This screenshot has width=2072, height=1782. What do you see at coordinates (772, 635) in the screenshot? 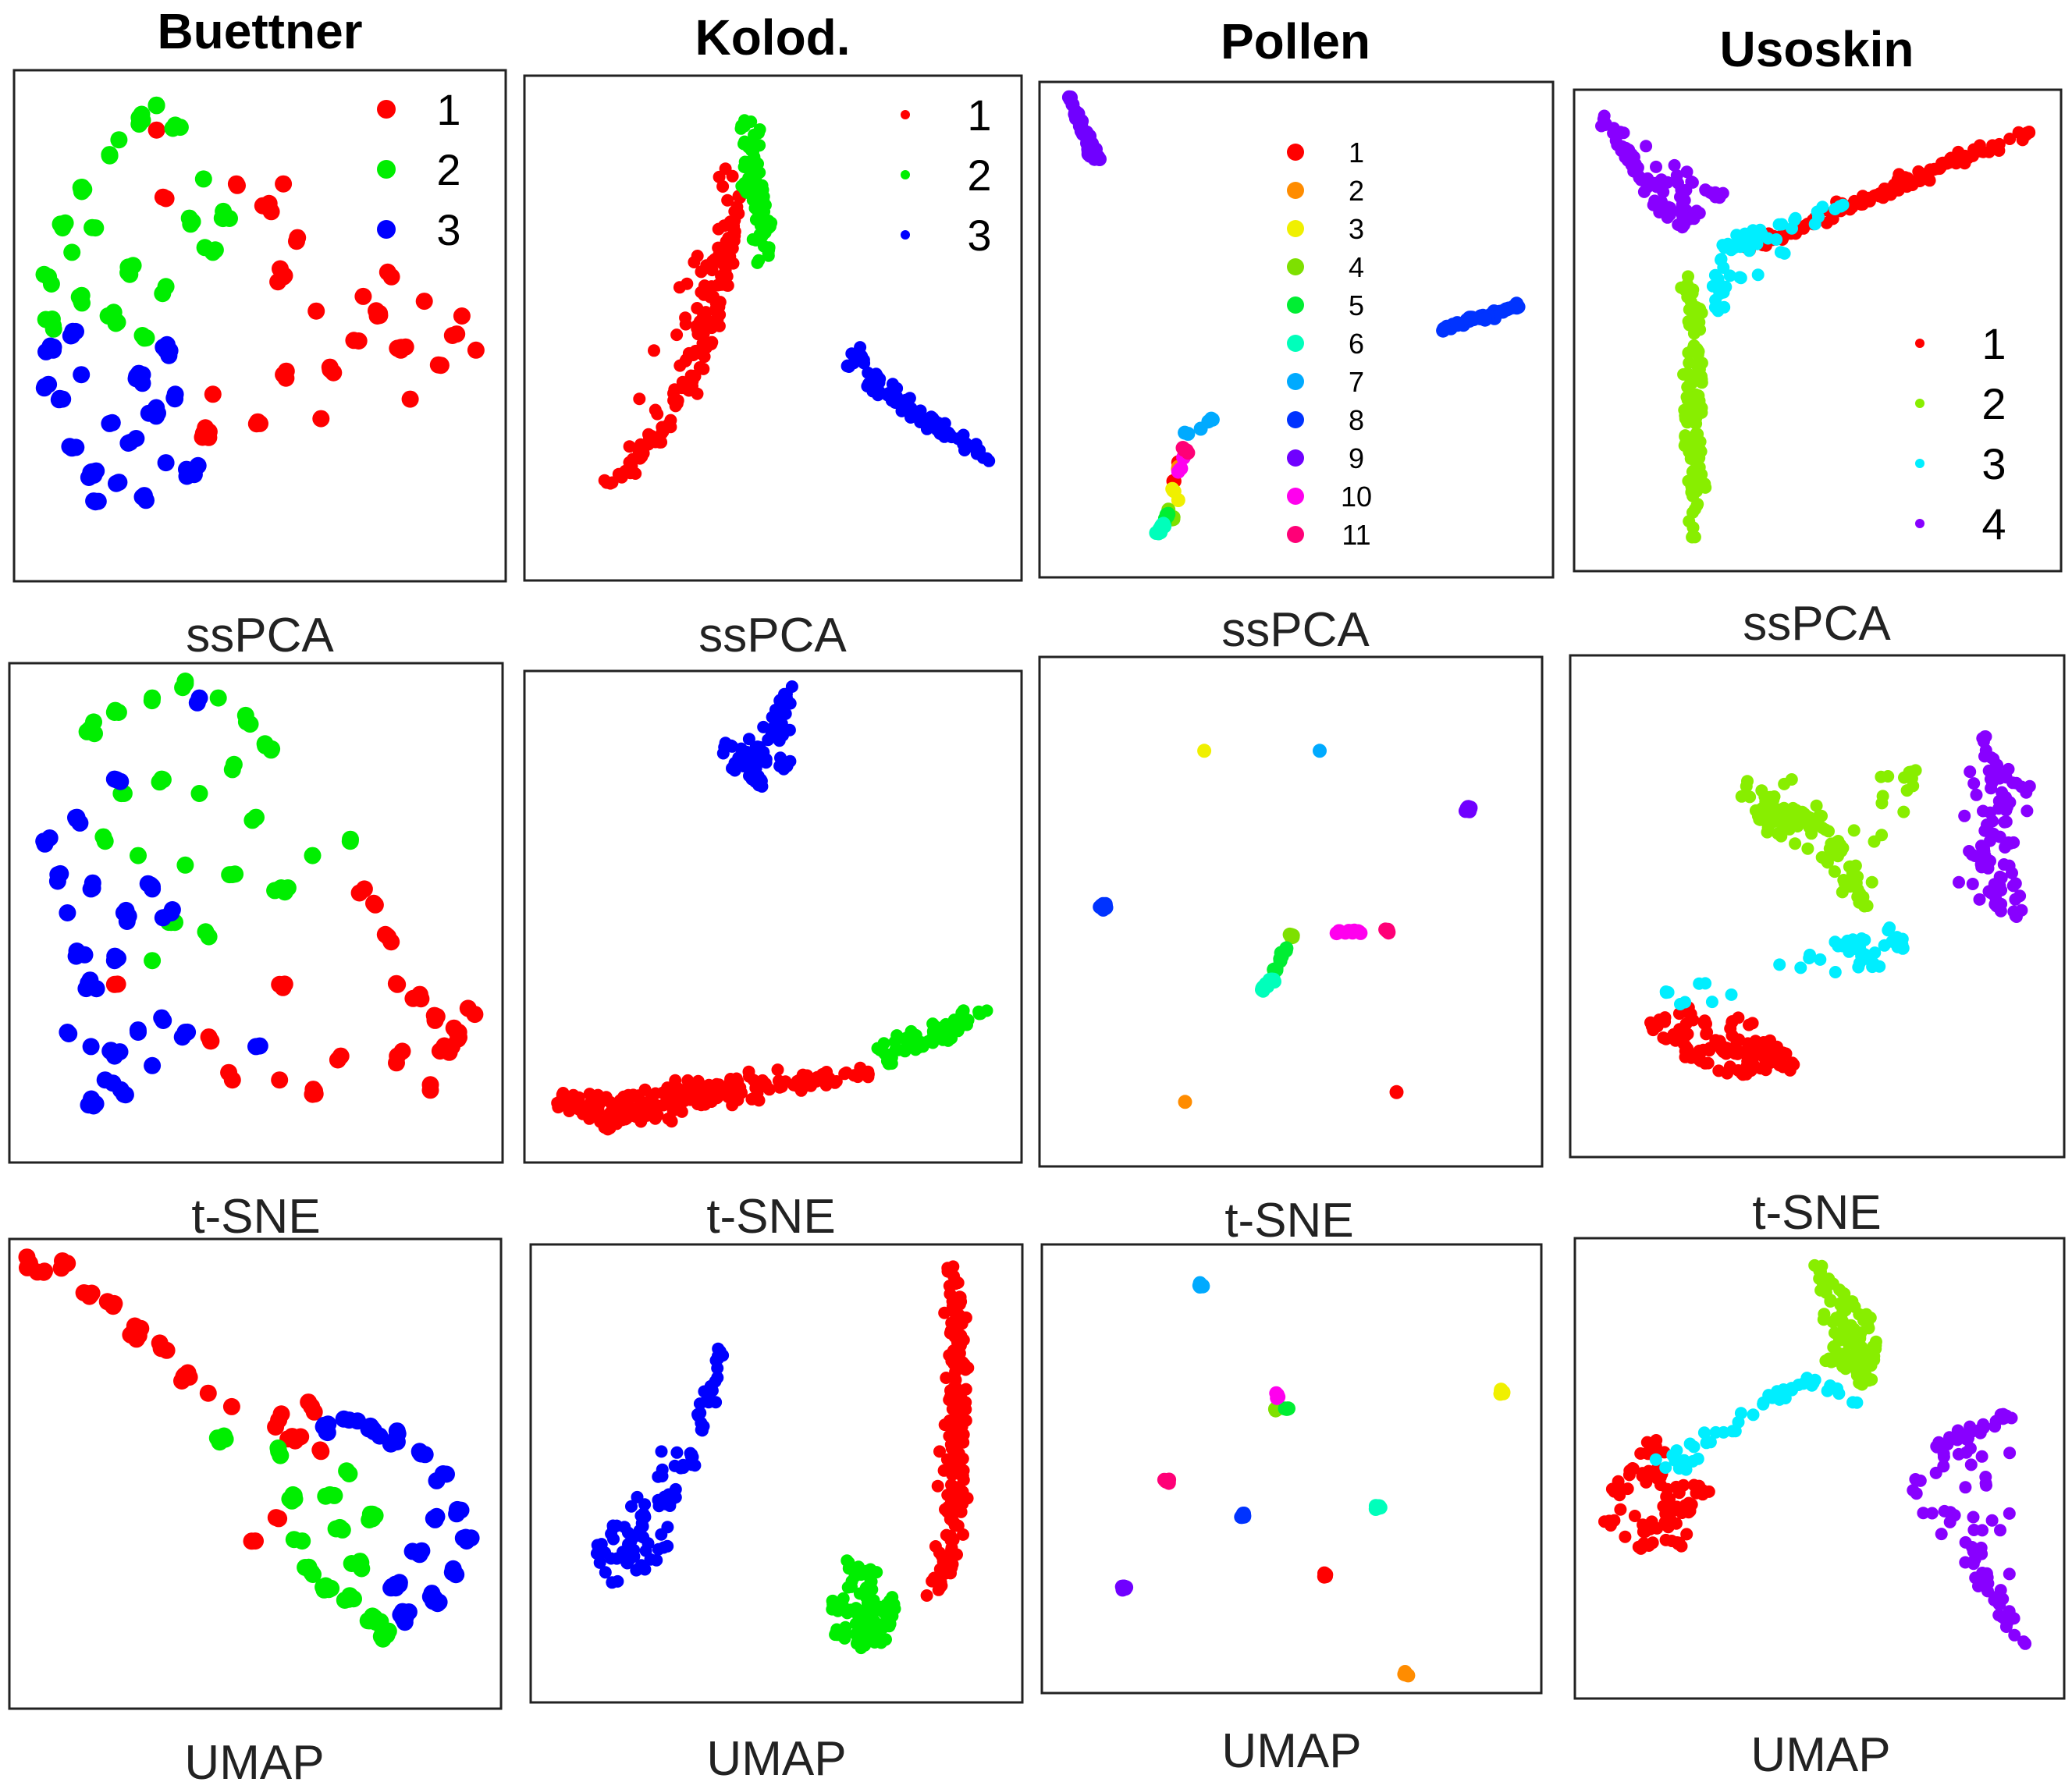
I see `method-label-kolod-sspca: ssPCA` at bounding box center [772, 635].